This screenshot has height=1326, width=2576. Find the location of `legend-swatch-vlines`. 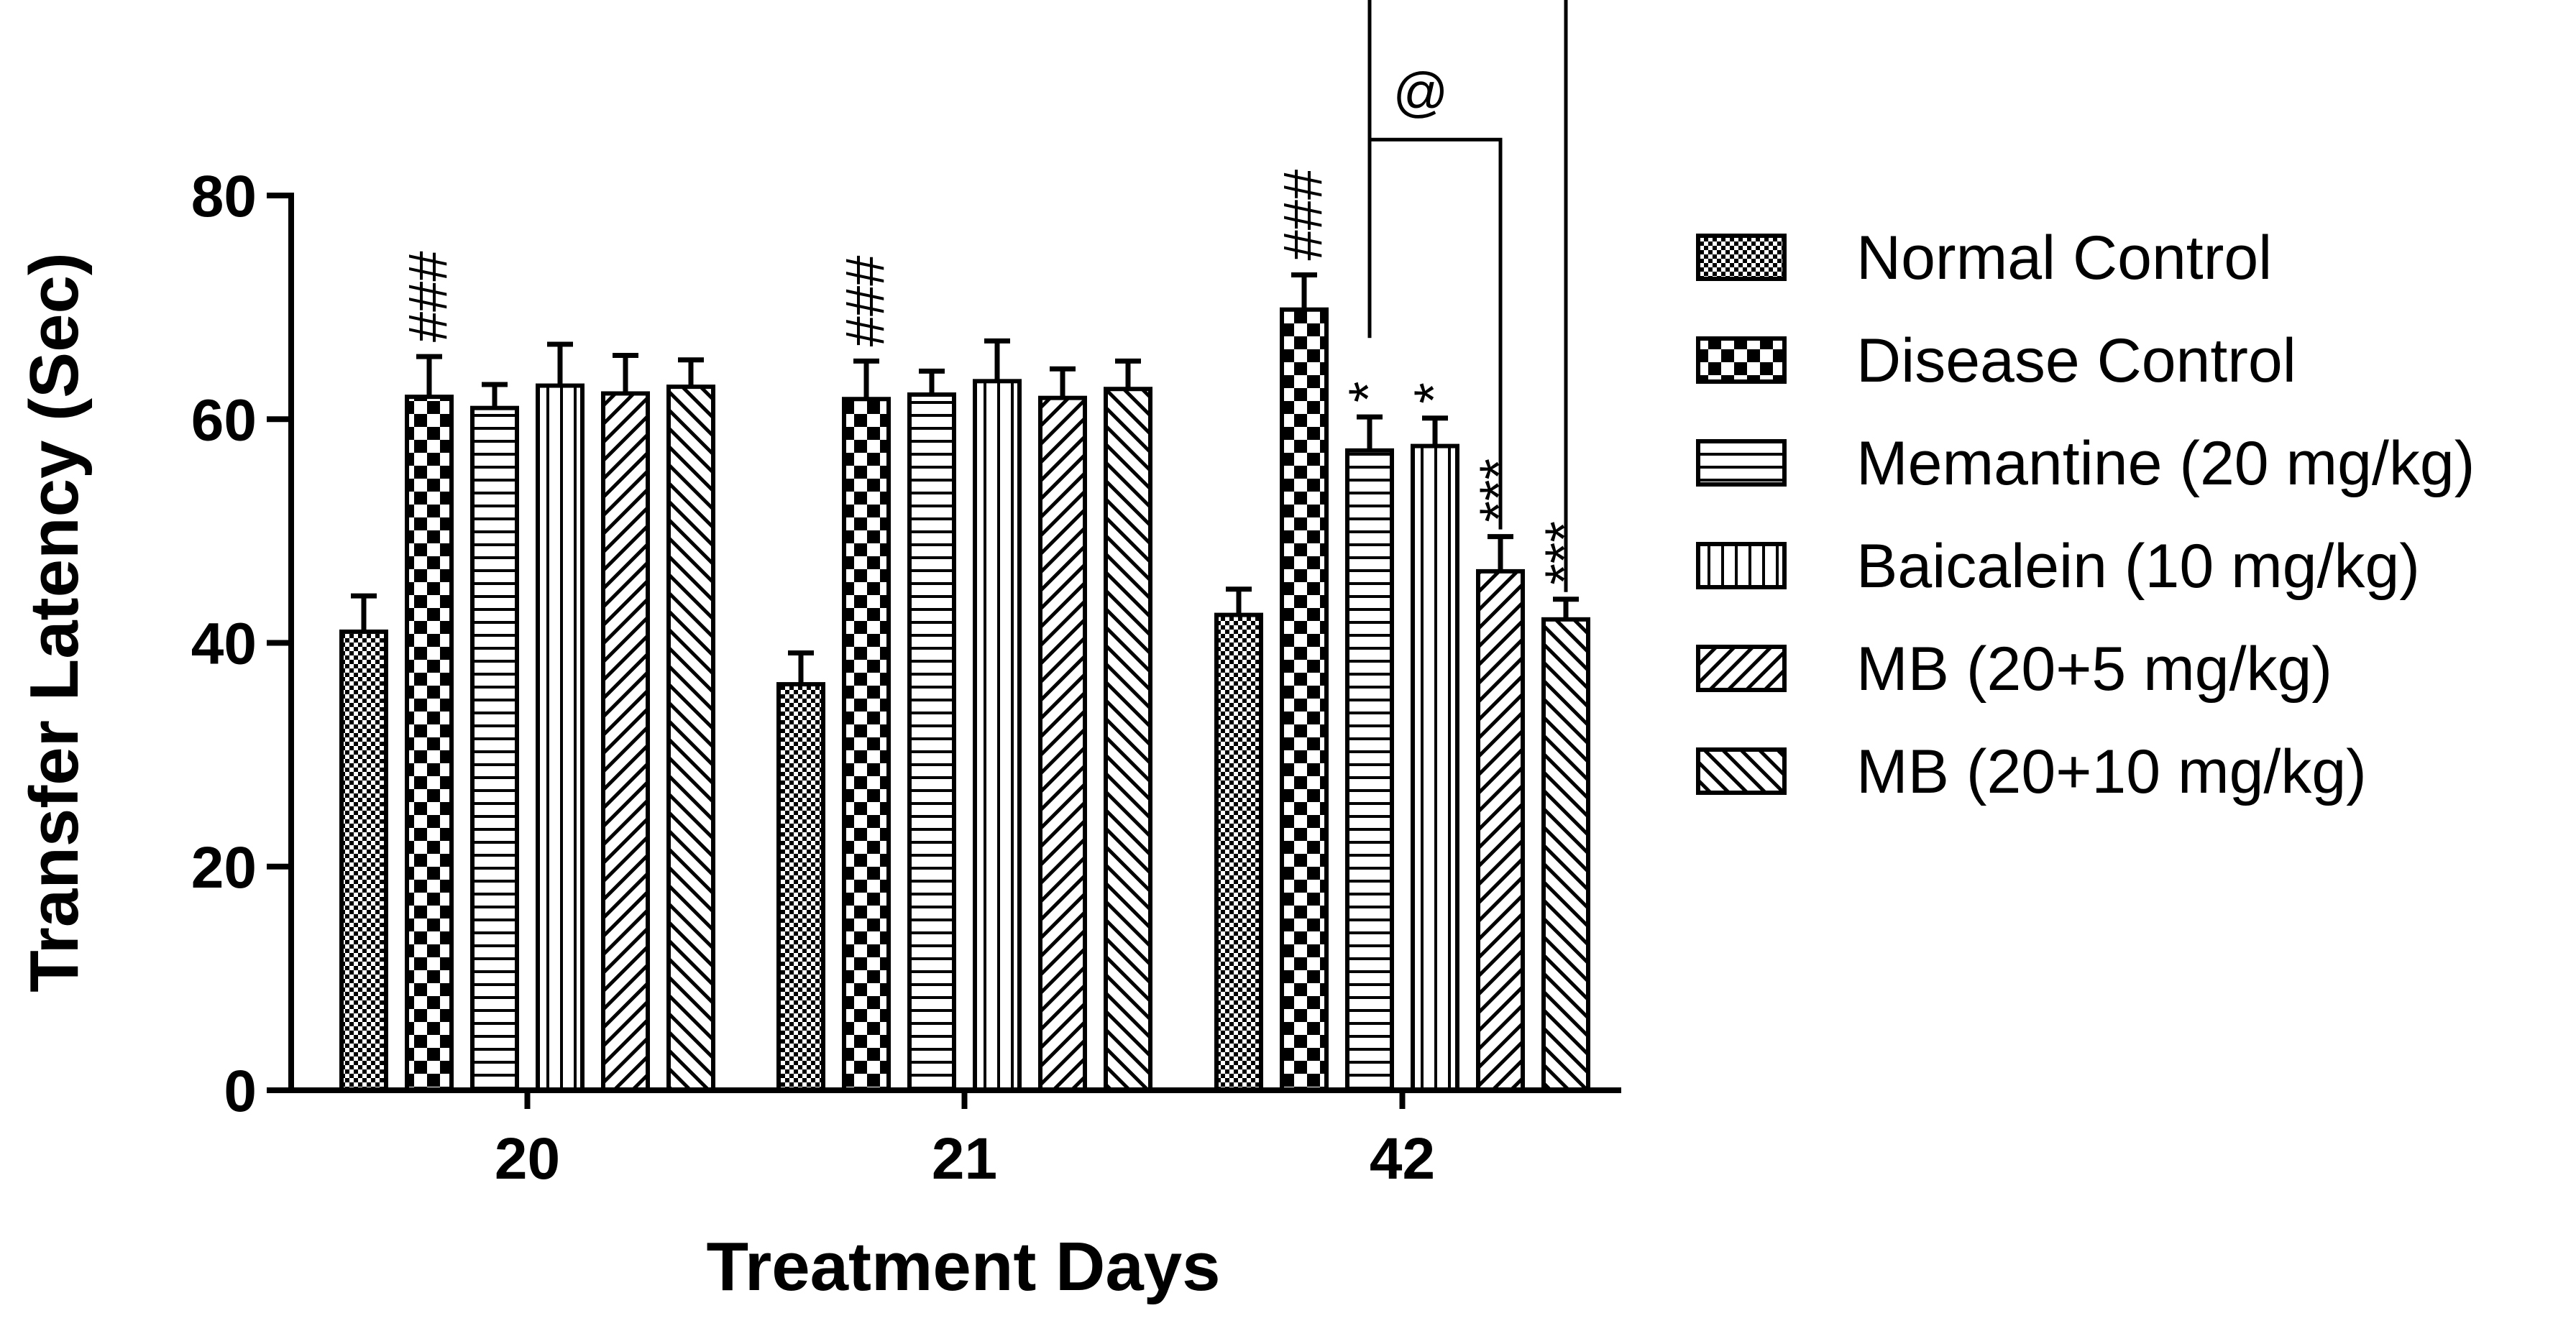

legend-swatch-vlines is located at coordinates (1741, 565).